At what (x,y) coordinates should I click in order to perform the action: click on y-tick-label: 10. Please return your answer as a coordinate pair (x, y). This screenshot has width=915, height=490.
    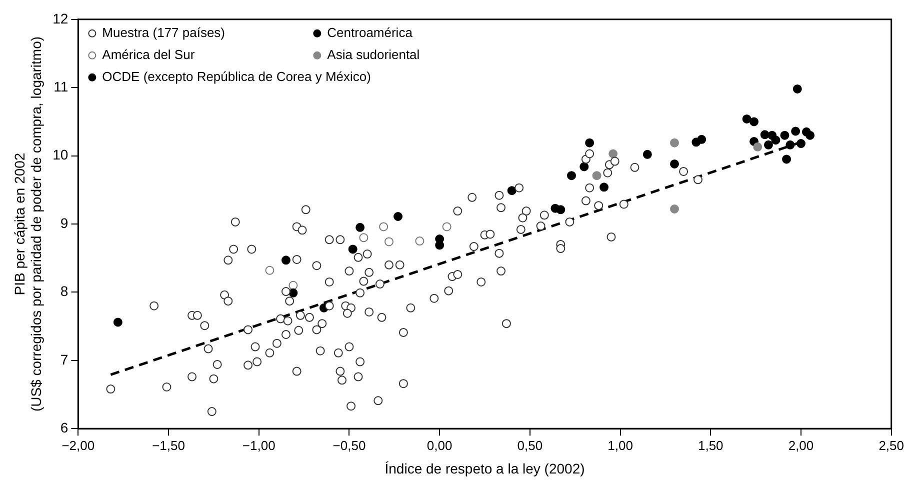
    Looking at the image, I should click on (60, 154).